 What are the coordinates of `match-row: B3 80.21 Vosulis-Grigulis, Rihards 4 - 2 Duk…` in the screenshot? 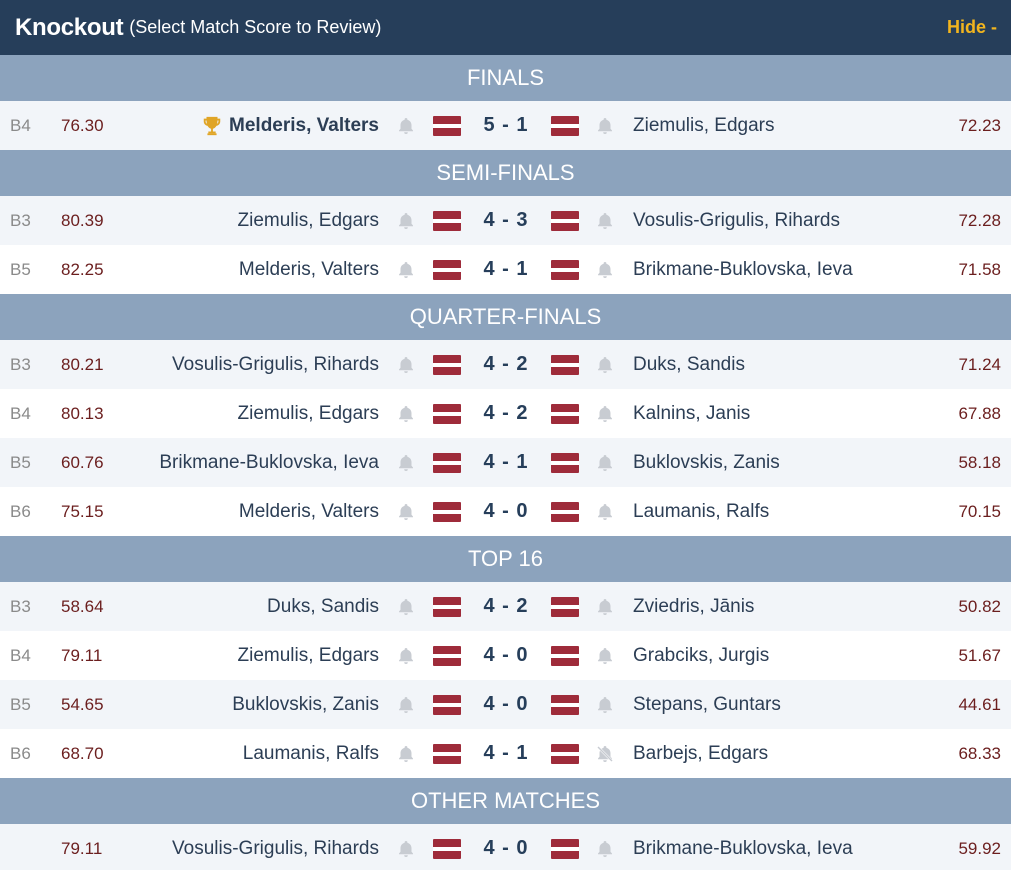 It's located at (505, 364).